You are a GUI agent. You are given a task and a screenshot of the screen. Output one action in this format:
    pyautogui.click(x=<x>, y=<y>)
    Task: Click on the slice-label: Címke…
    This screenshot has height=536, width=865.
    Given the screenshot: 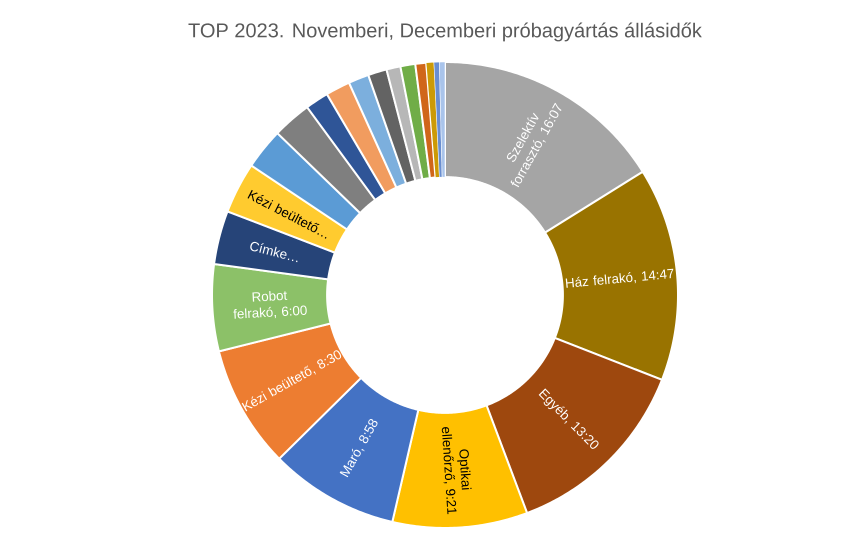 What is the action you would take?
    pyautogui.click(x=274, y=252)
    